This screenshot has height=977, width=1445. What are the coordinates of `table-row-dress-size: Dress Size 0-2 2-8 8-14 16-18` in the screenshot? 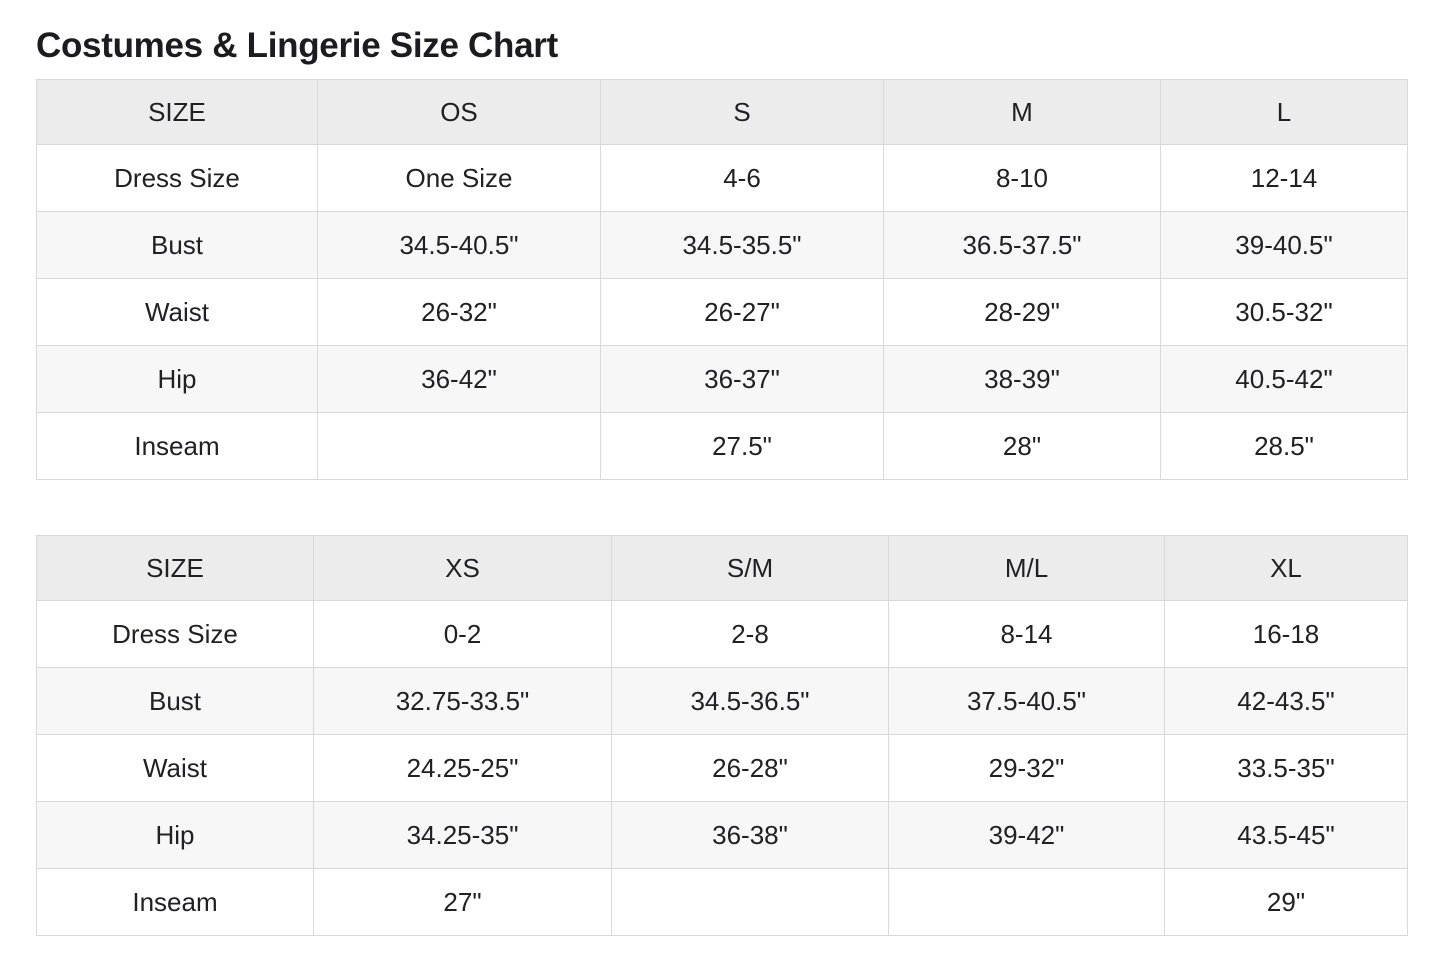 It's located at (722, 634).